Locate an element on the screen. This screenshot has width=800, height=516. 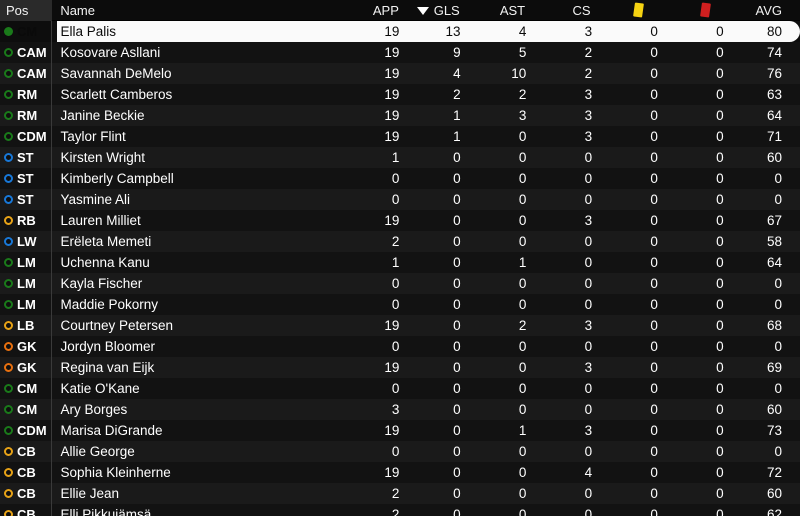
column-header-red-cards is located at coordinates (690, 10).